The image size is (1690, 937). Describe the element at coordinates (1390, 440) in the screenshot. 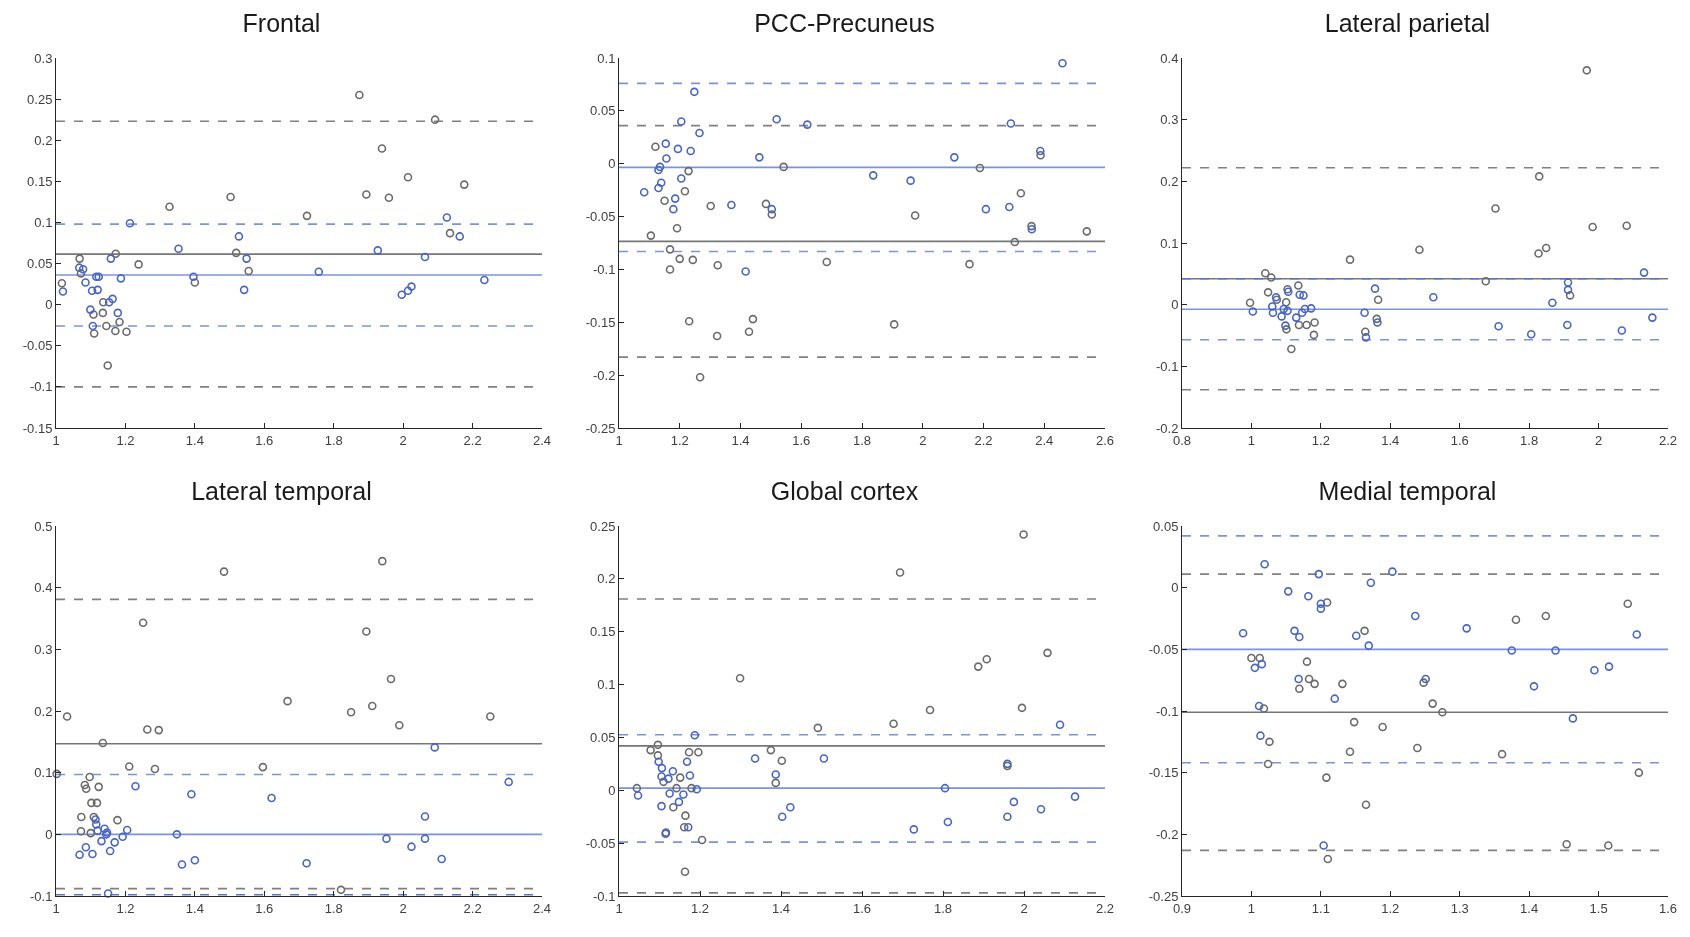

I see `x-tick-label: 1.4` at that location.